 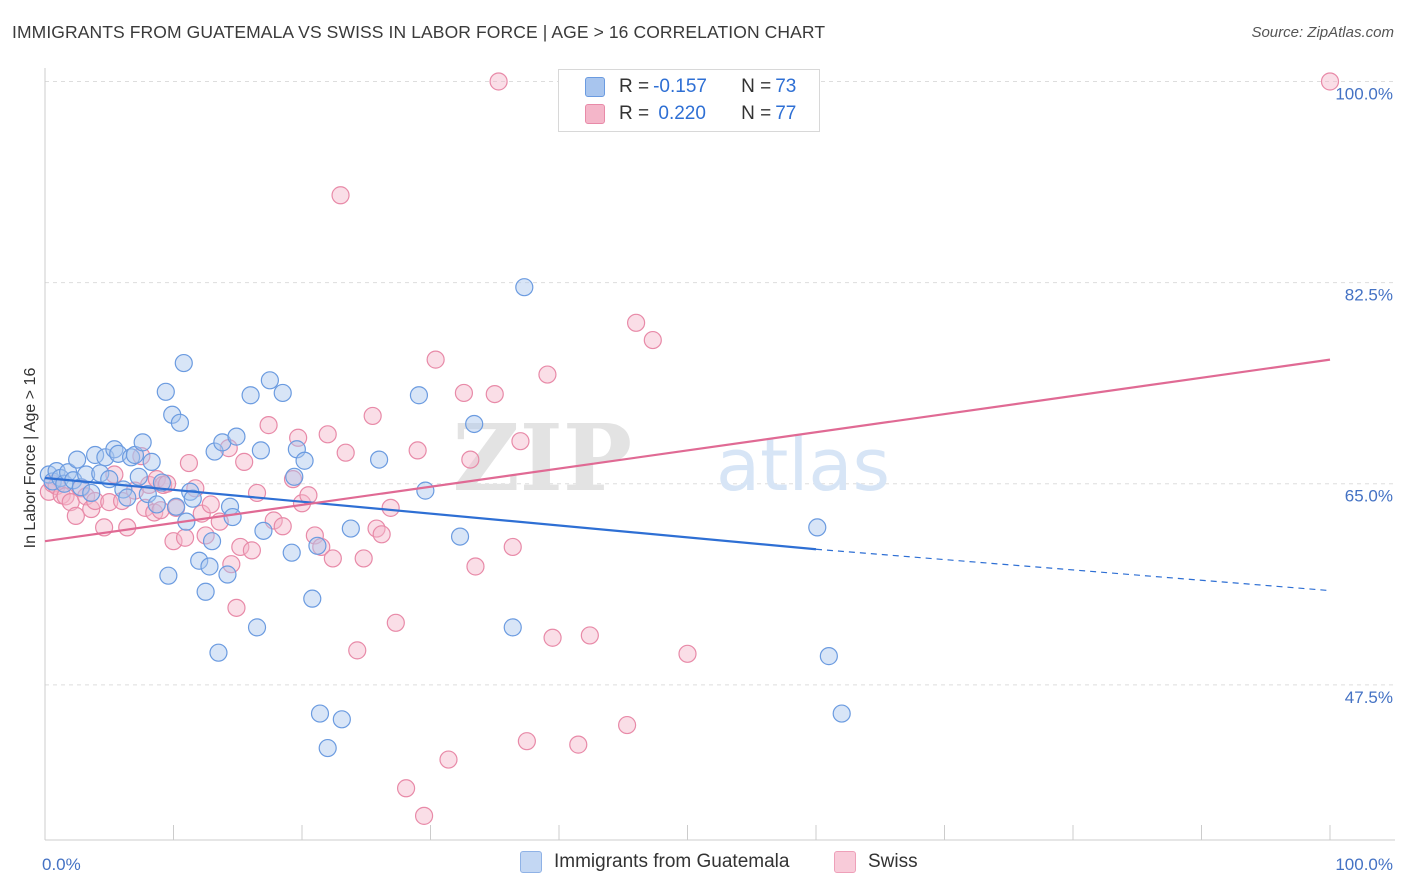 What do you see at coordinates (1364, 864) in the screenshot?
I see `x-tick-label: 100.0%` at bounding box center [1364, 864].